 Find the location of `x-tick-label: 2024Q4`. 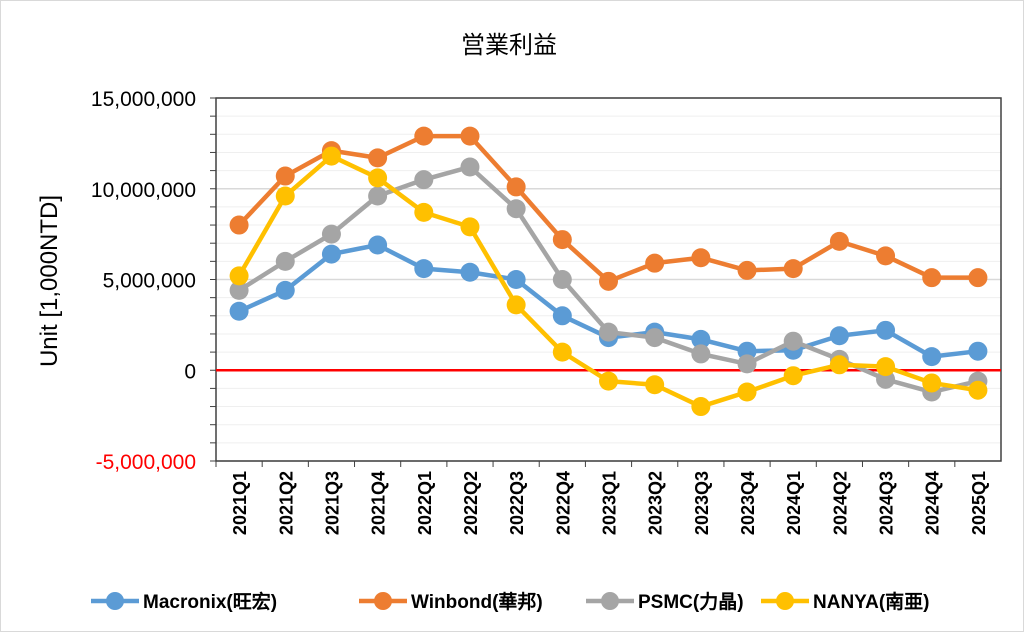

x-tick-label: 2024Q4 is located at coordinates (933, 503).